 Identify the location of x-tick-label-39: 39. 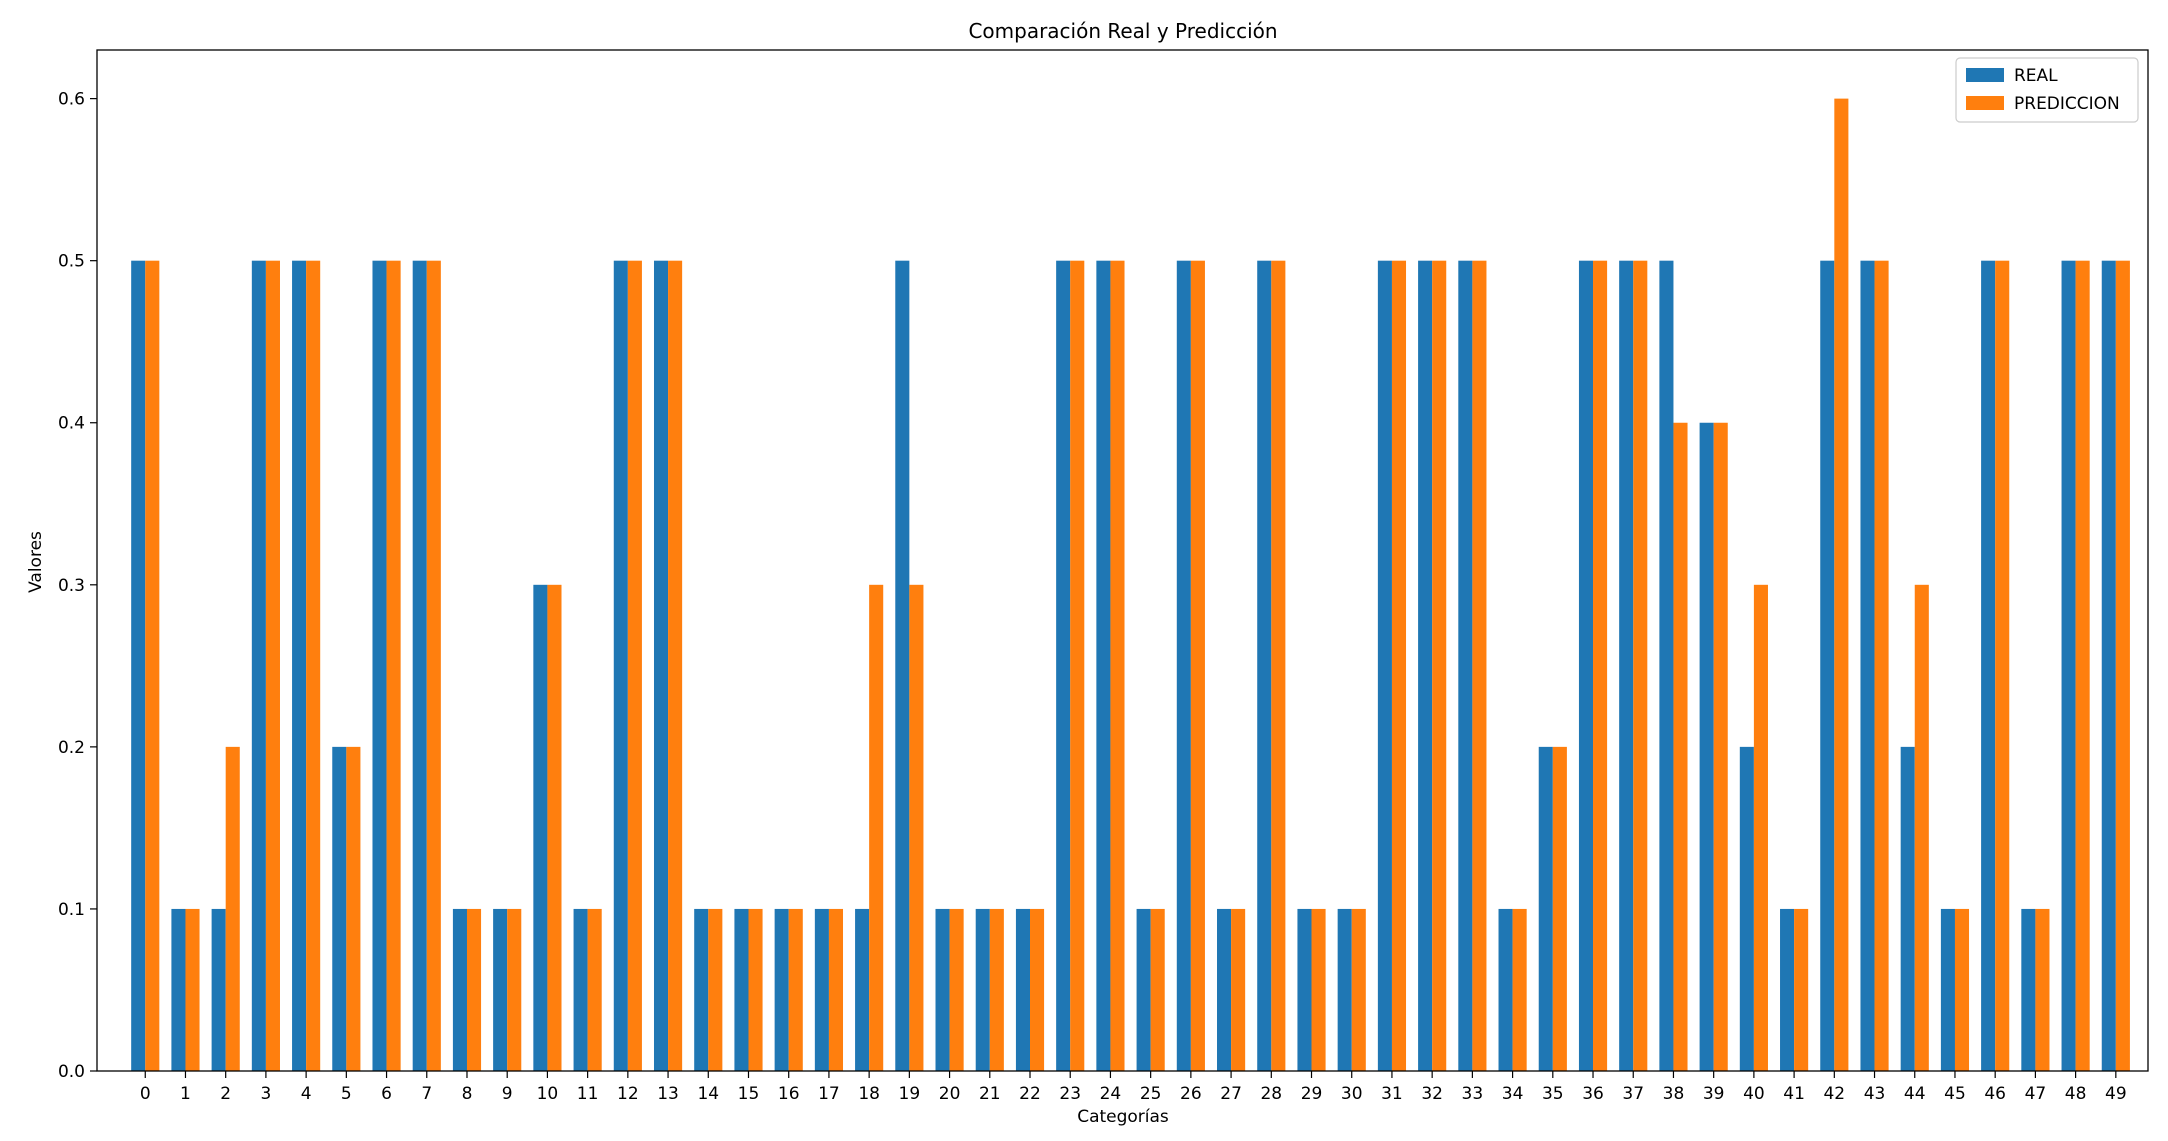
(1714, 1094).